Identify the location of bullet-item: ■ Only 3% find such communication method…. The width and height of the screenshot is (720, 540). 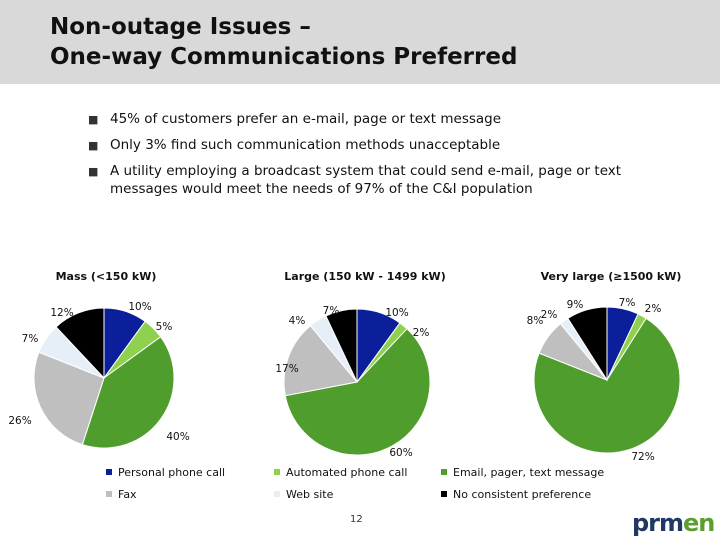
(388, 145).